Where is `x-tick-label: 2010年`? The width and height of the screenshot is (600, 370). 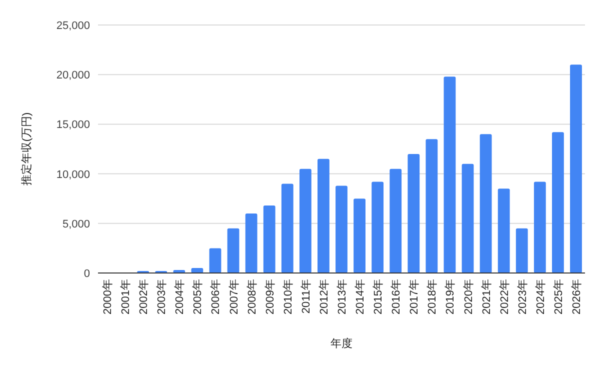
x-tick-label: 2010年 is located at coordinates (288, 296).